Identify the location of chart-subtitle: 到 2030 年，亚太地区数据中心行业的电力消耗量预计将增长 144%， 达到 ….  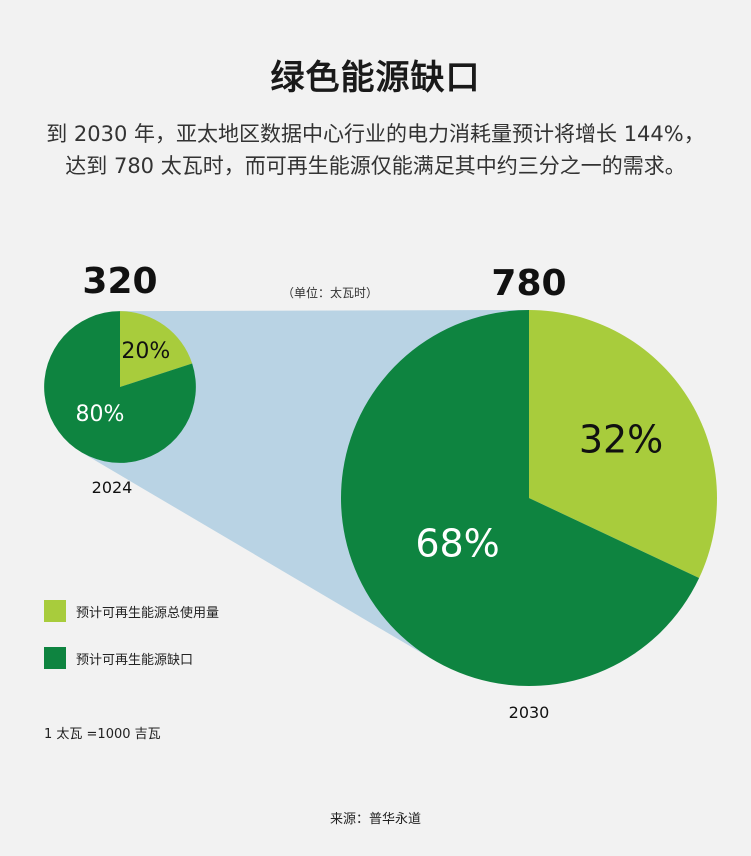
(375, 150).